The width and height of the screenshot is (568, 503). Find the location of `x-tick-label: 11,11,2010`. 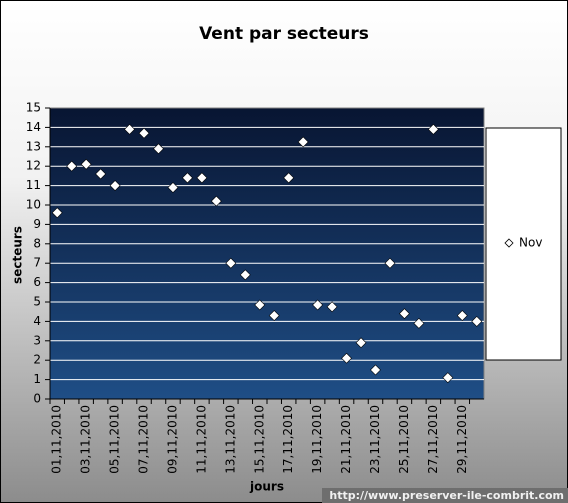

x-tick-label: 11,11,2010 is located at coordinates (201, 439).